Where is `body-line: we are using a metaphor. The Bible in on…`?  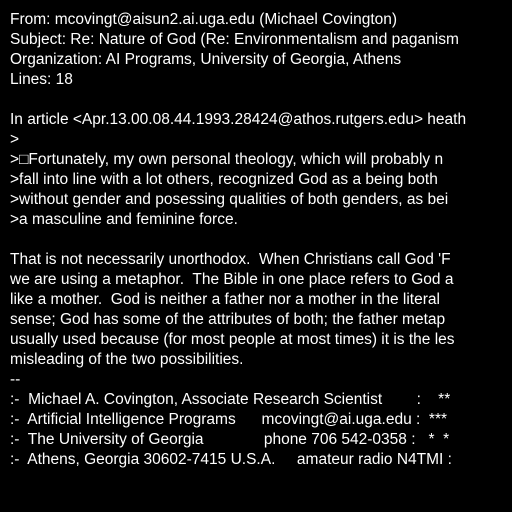 body-line: we are using a metaphor. The Bible in on… is located at coordinates (232, 279).